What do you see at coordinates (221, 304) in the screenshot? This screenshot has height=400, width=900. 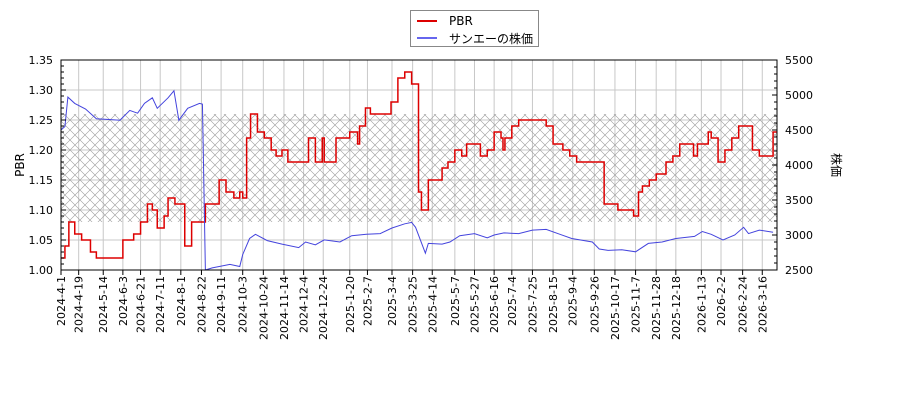 I see `x-tick-label: 2024-9-11` at bounding box center [221, 304].